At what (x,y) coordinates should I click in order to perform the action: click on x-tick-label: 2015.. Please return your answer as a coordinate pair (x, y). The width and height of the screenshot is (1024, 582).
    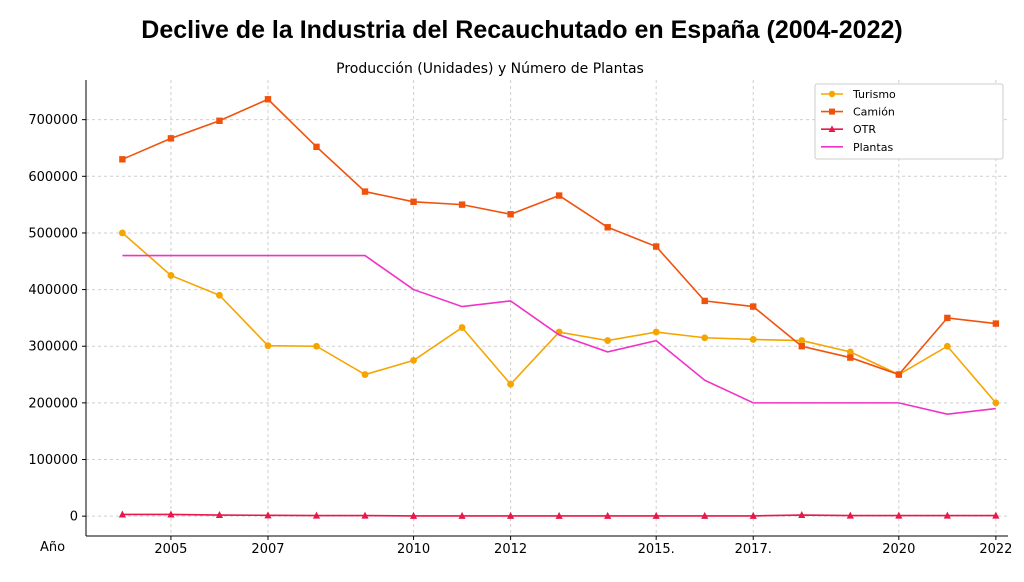
    Looking at the image, I should click on (656, 549).